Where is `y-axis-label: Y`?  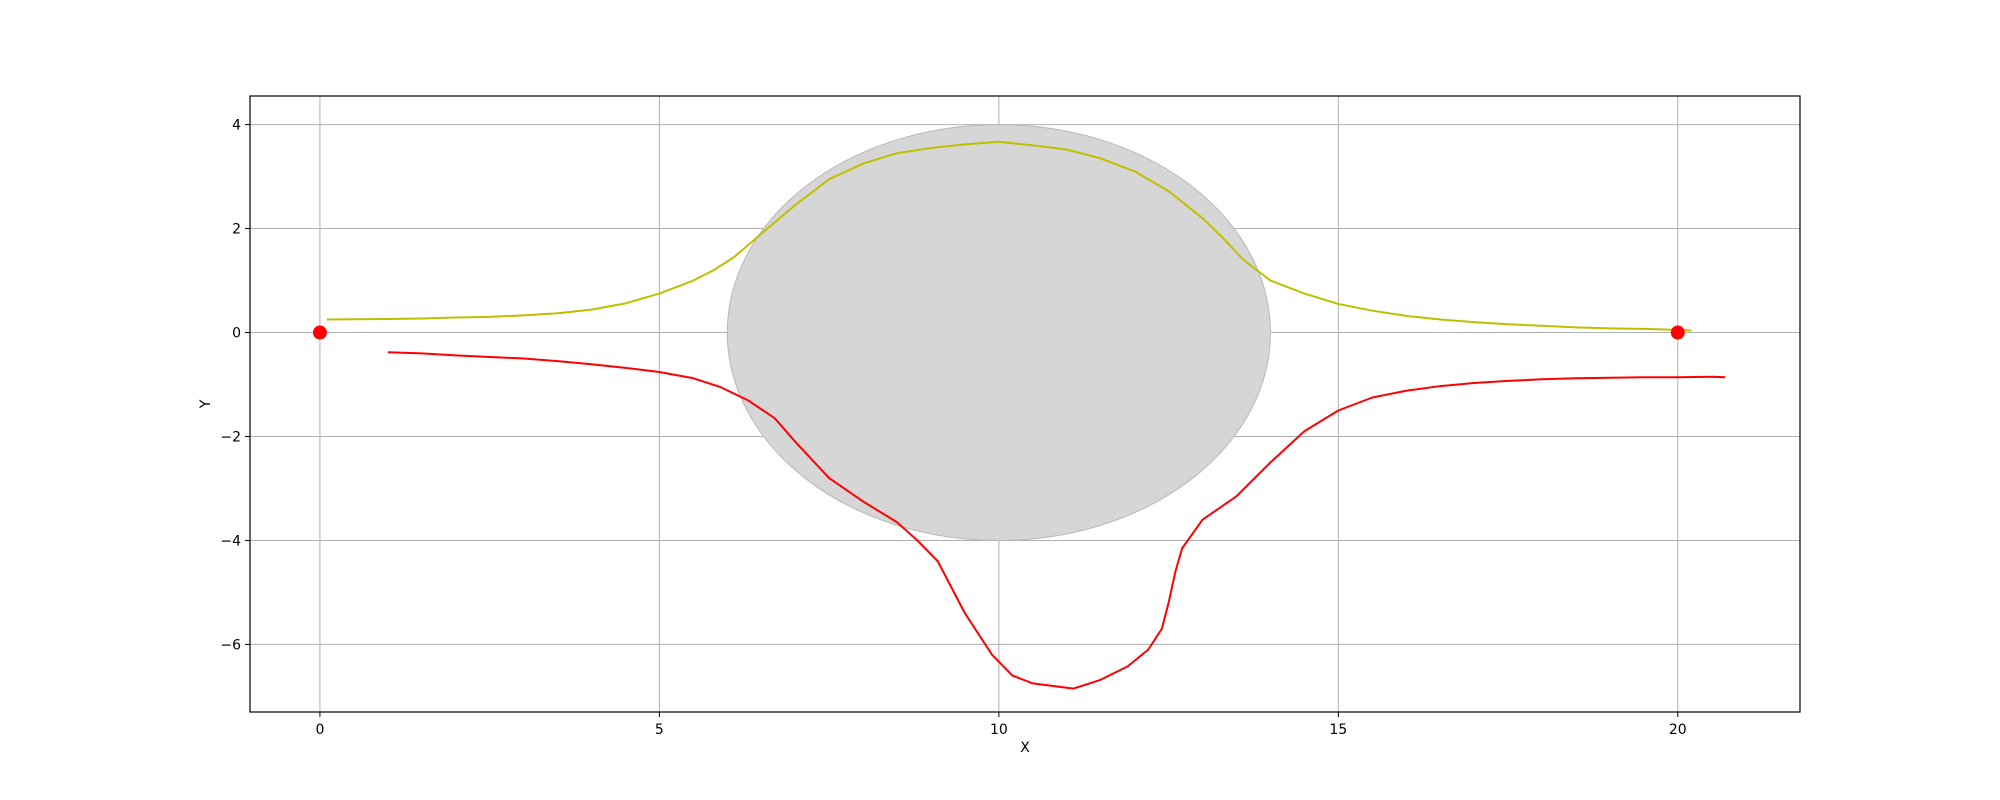
y-axis-label: Y is located at coordinates (206, 404).